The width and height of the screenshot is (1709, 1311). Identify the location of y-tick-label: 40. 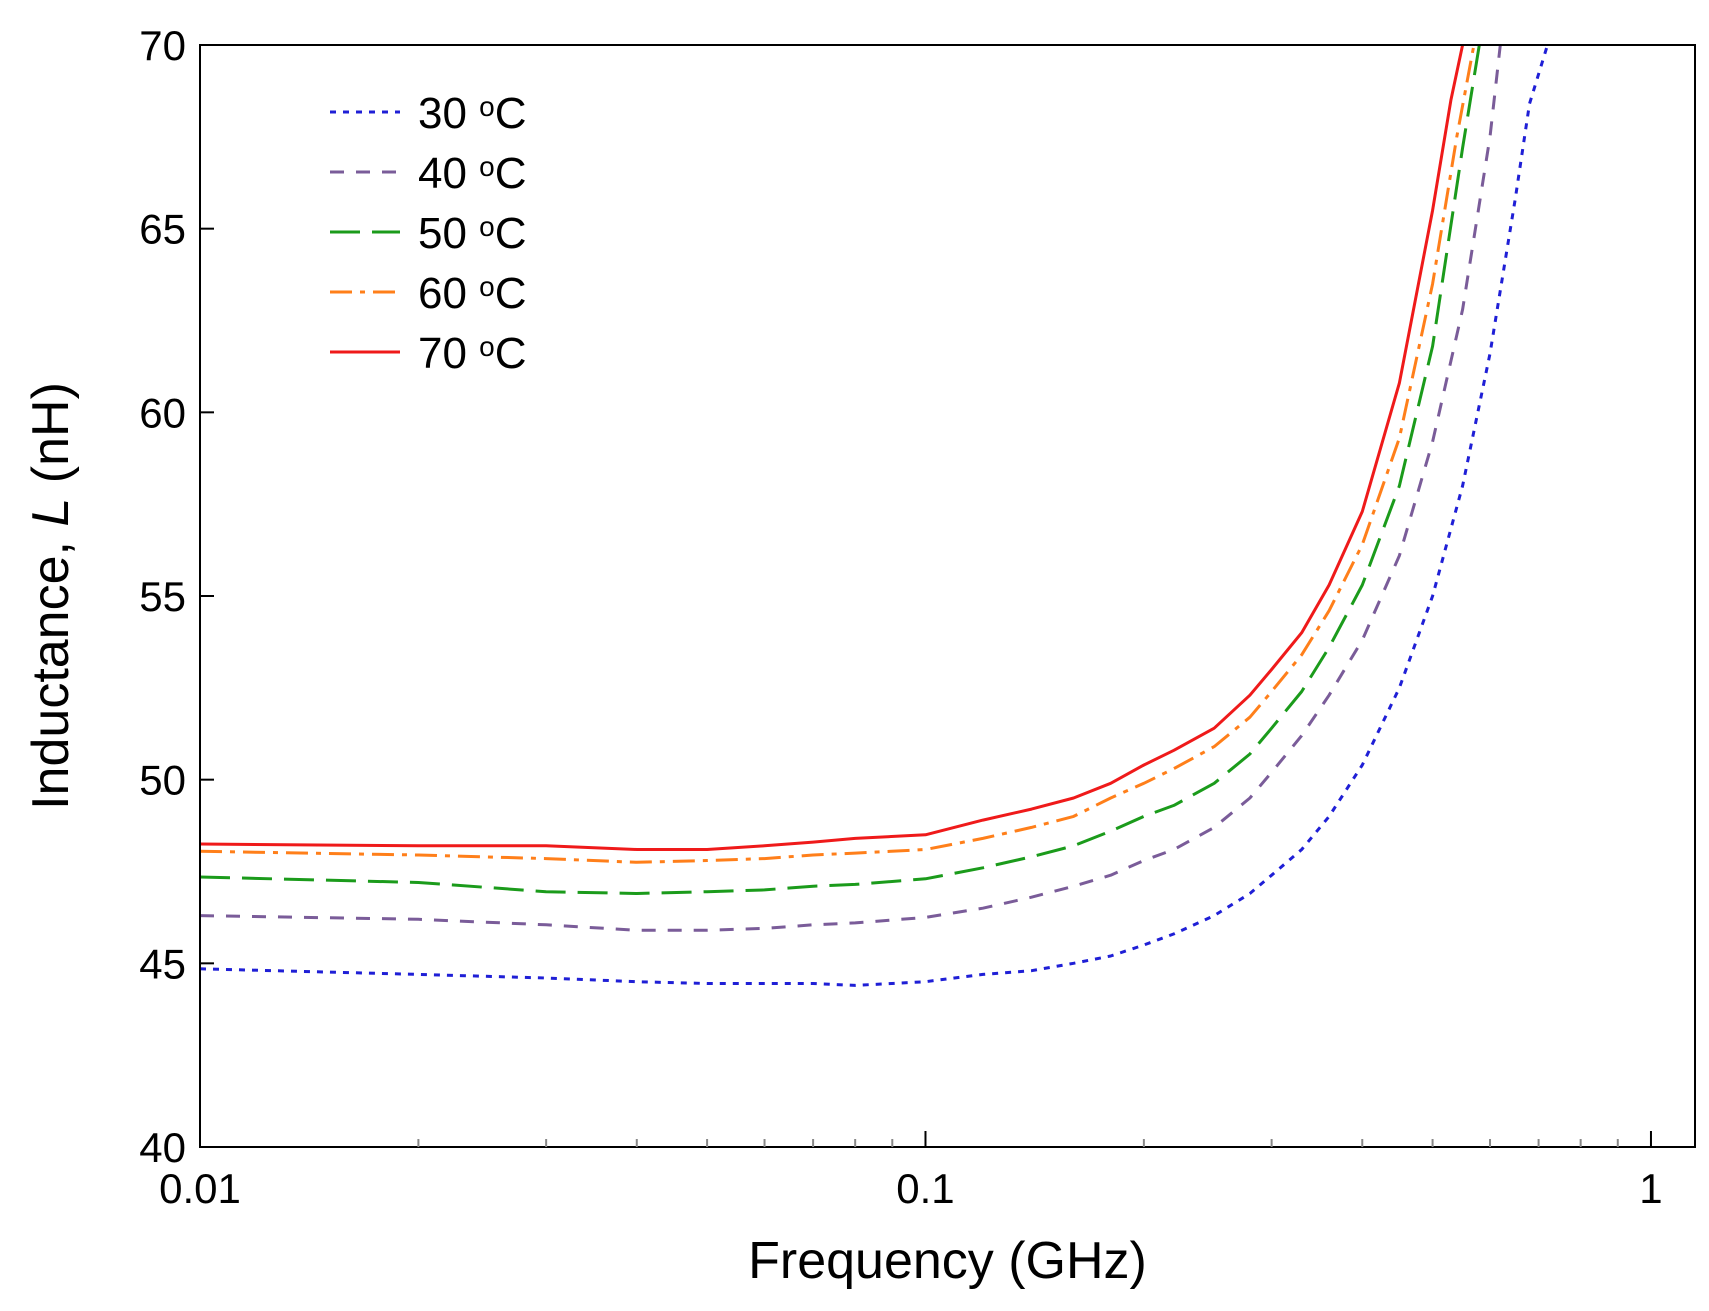
(162, 1147).